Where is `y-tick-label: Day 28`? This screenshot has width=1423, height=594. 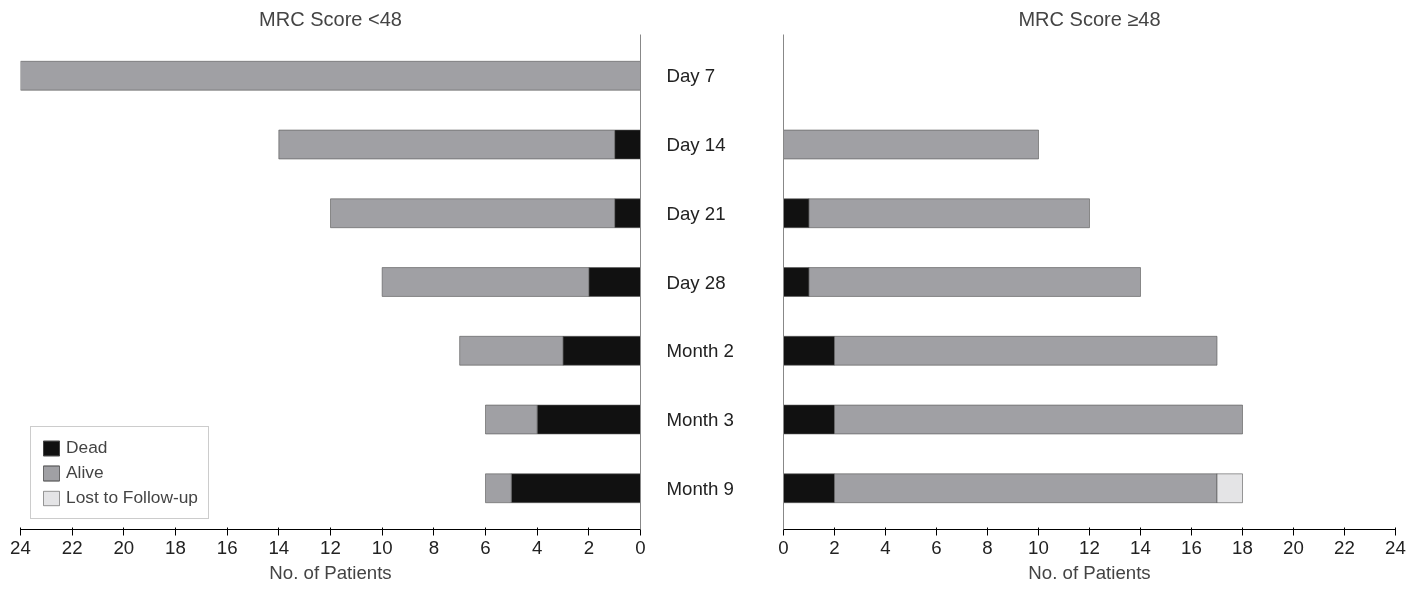
y-tick-label: Day 28 is located at coordinates (696, 282).